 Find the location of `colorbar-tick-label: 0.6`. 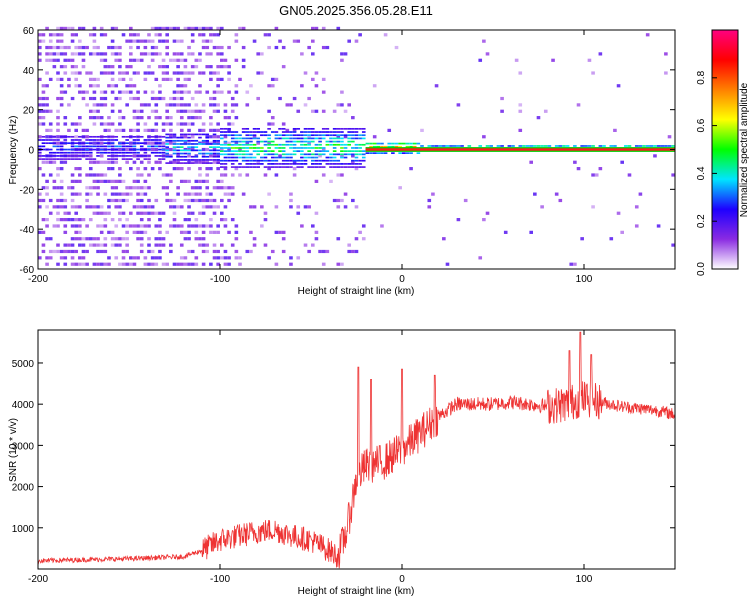

colorbar-tick-label: 0.6 is located at coordinates (701, 125).